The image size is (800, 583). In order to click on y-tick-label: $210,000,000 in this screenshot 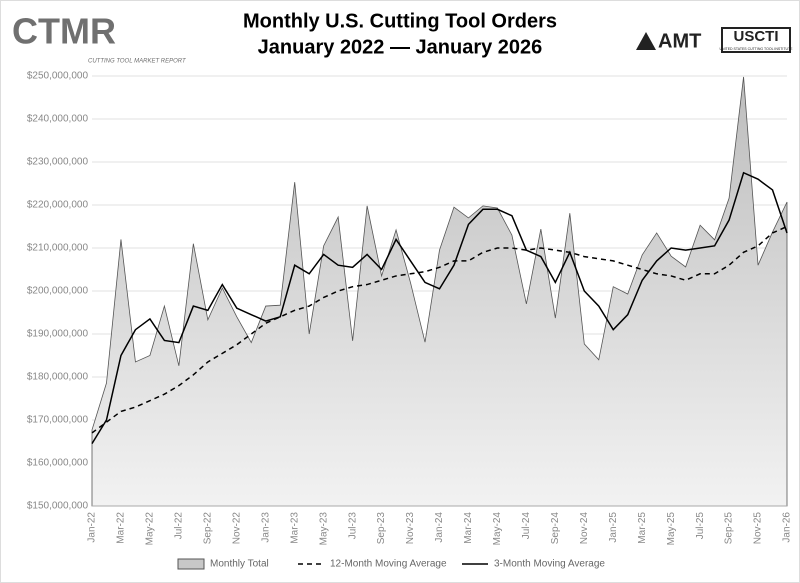, I will do `click(58, 248)`.